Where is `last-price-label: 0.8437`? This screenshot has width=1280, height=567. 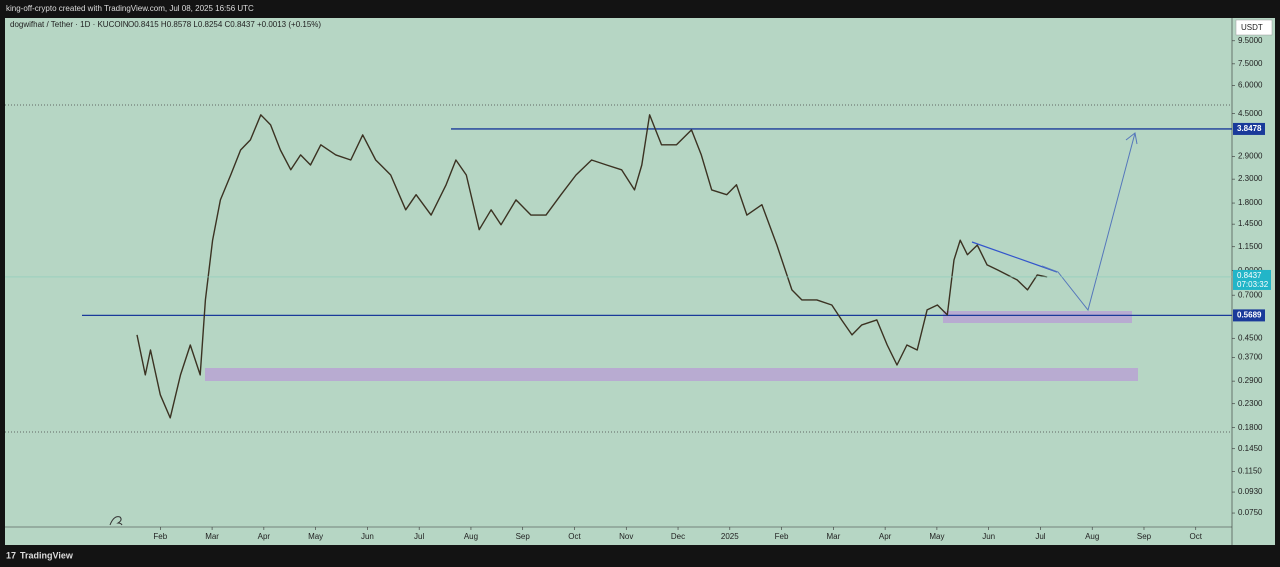
last-price-label: 0.8437 is located at coordinates (1249, 275).